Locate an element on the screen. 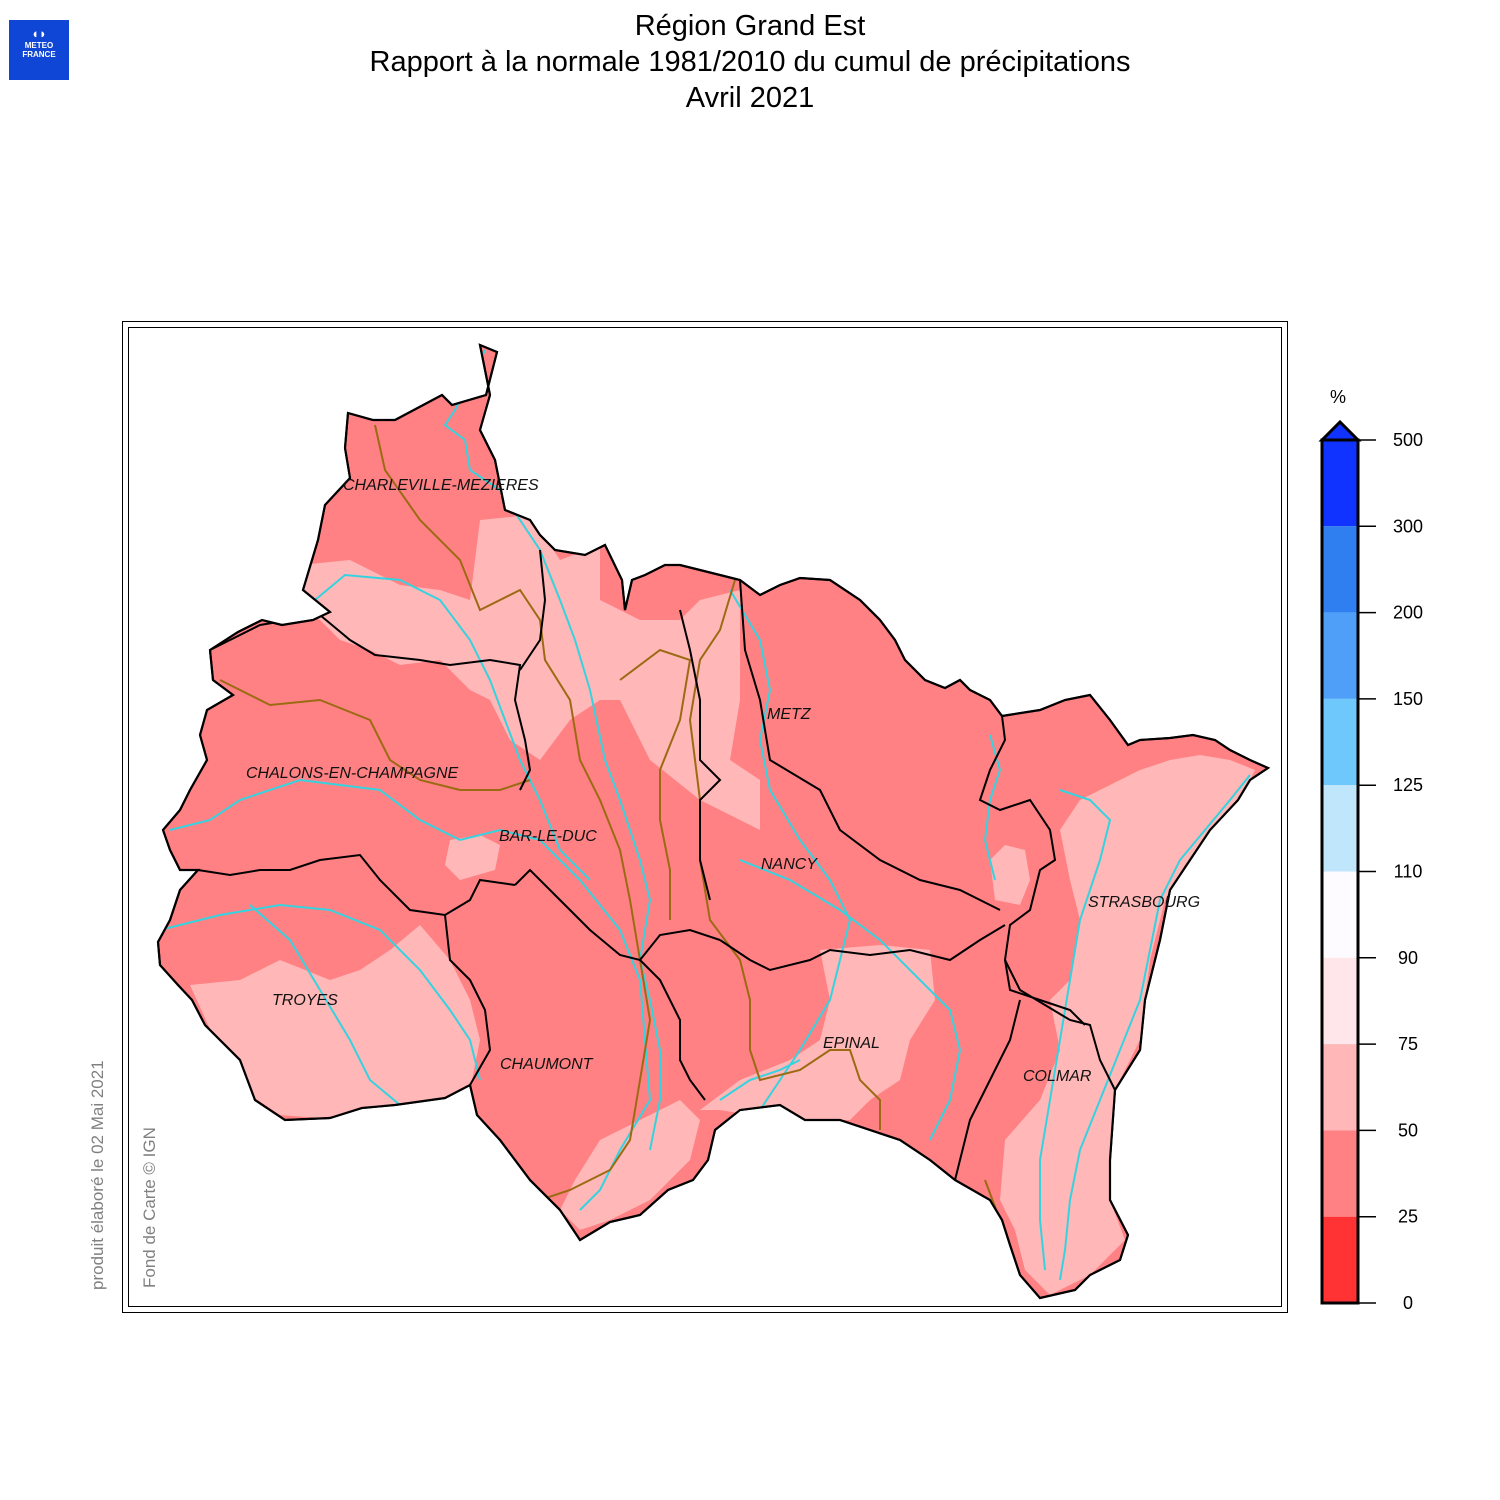 The width and height of the screenshot is (1500, 1500). zone-aube is located at coordinates (335, 1021).